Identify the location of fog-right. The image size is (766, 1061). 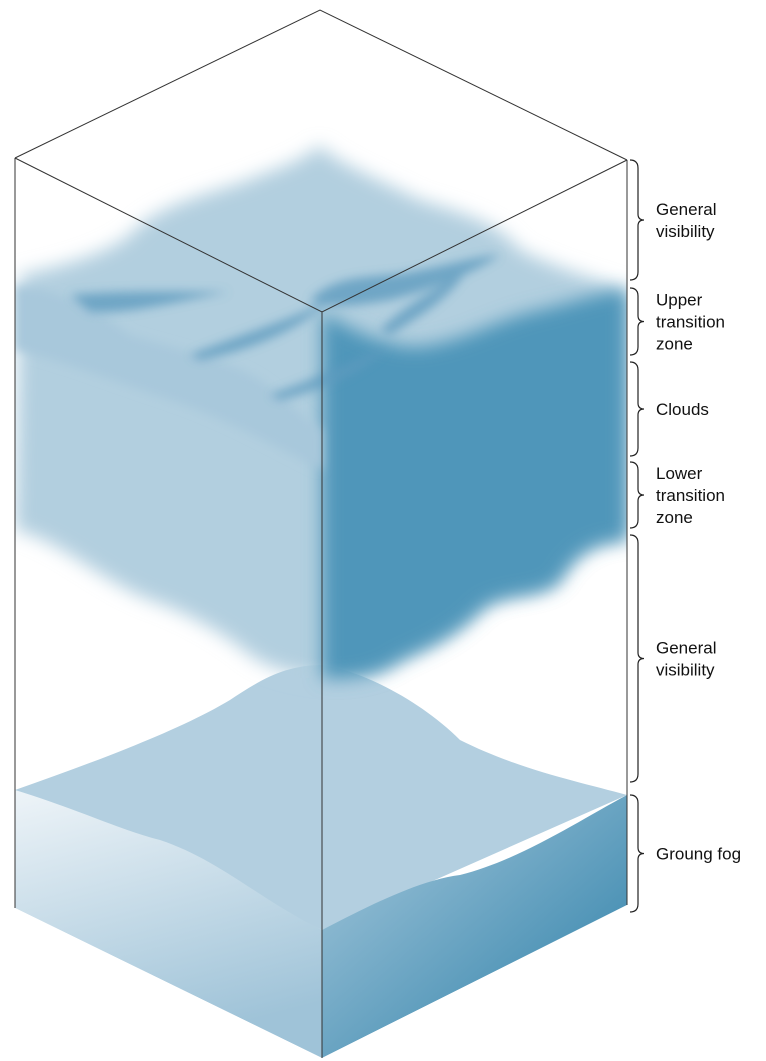
(474, 926).